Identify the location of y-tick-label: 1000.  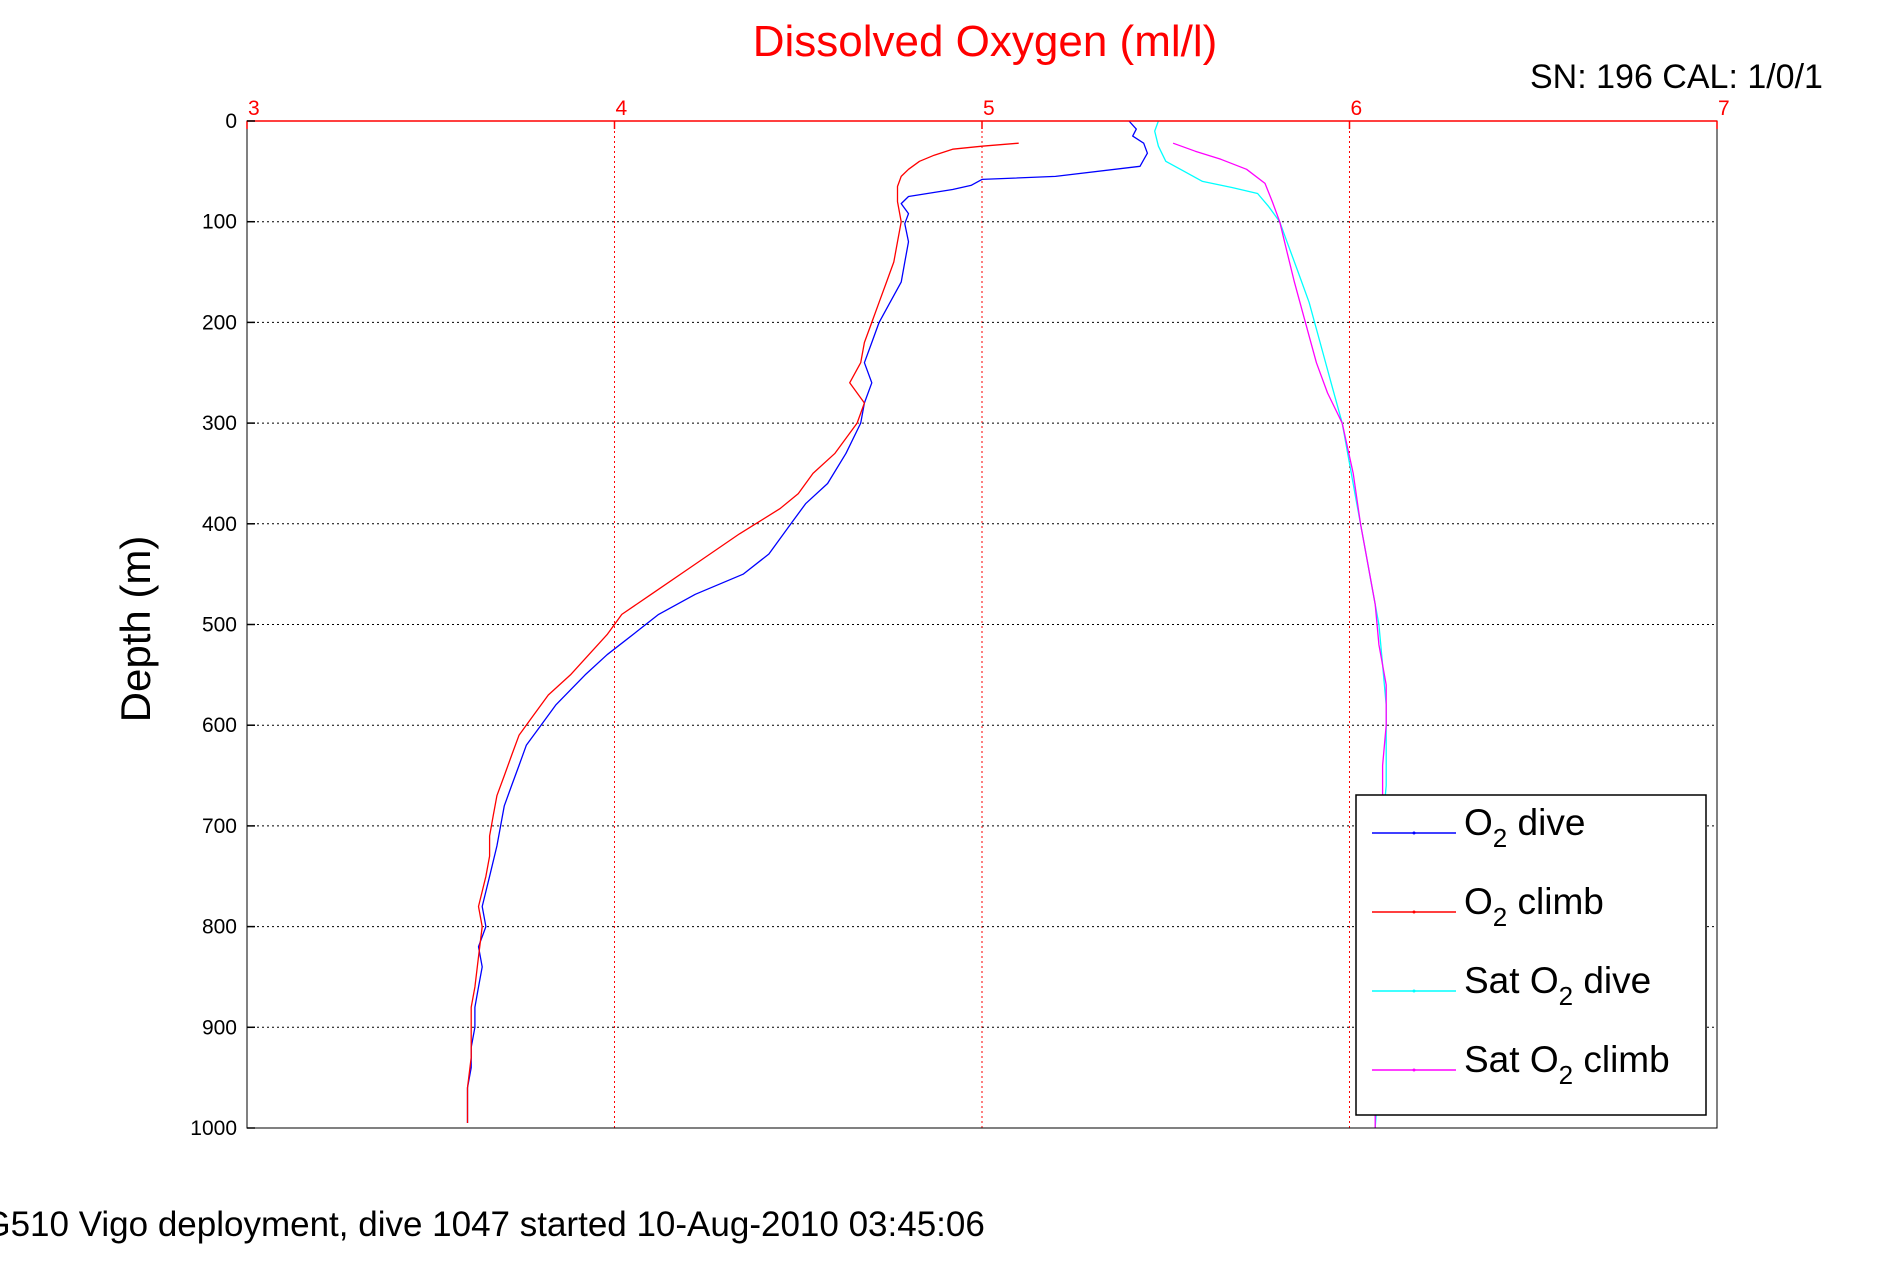
(213, 1128).